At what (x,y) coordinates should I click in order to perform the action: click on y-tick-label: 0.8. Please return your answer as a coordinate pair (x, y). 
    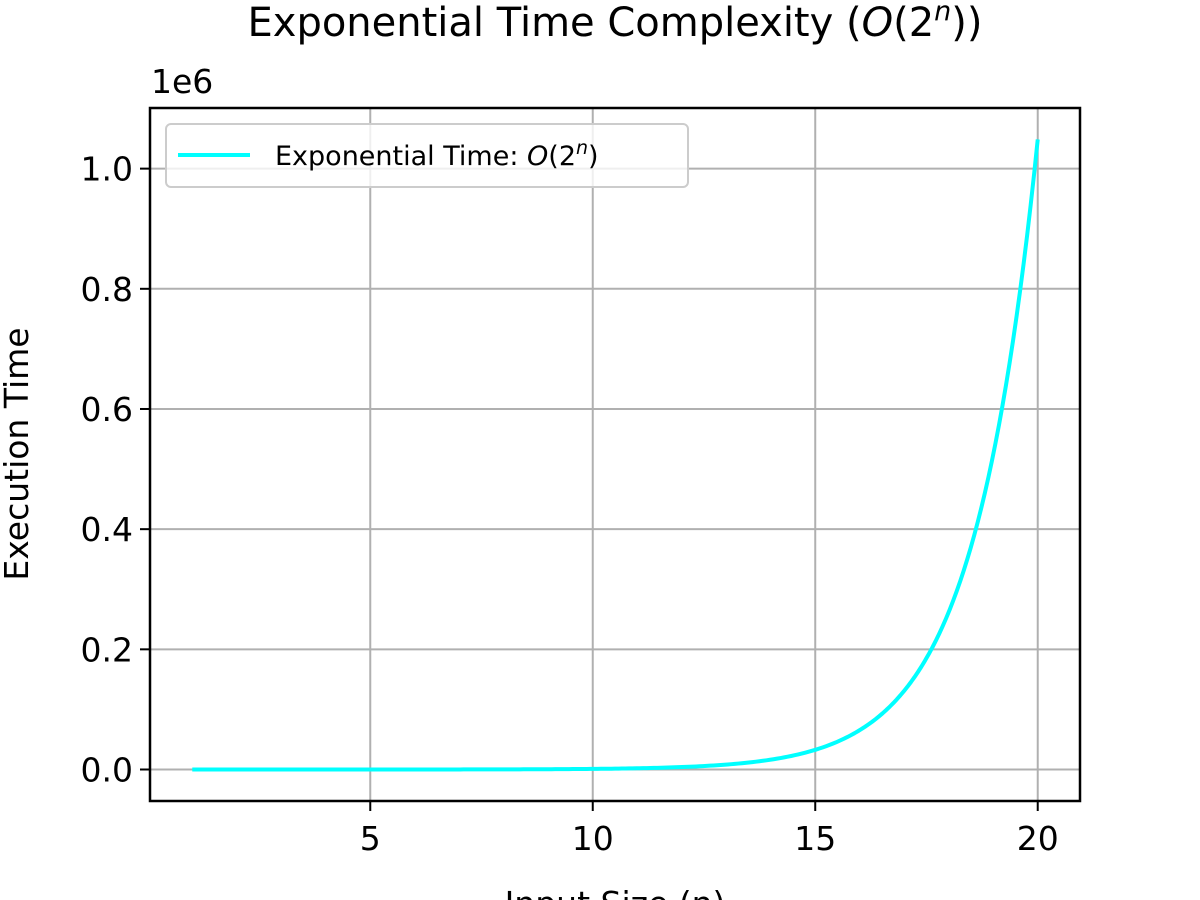
    Looking at the image, I should click on (107, 289).